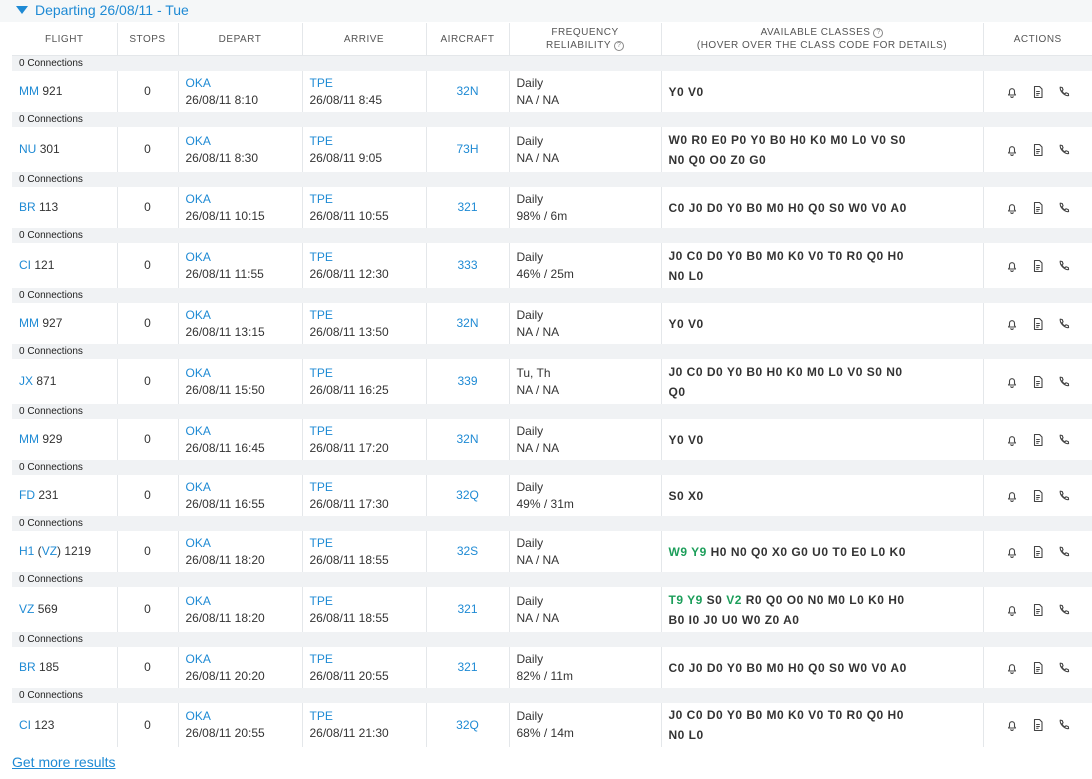 Image resolution: width=1092 pixels, height=779 pixels. I want to click on airline-code-link: NU, so click(28, 149).